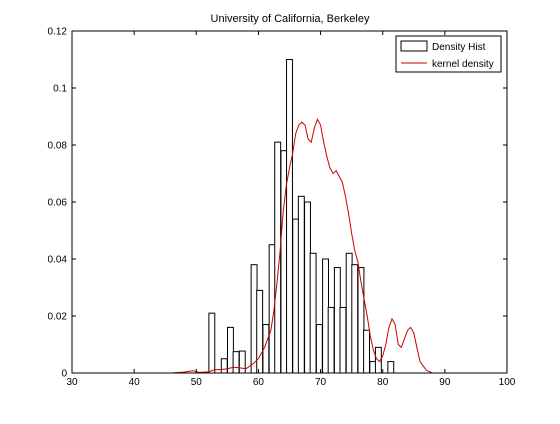 The image size is (560, 424). Describe the element at coordinates (459, 47) in the screenshot. I see `legend-label-histogram: Density Hist` at that location.